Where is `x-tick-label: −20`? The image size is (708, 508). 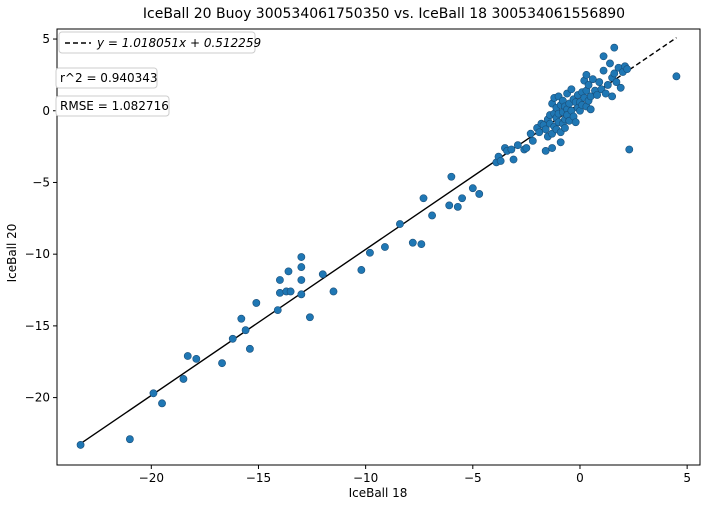
x-tick-label: −20 is located at coordinates (151, 478).